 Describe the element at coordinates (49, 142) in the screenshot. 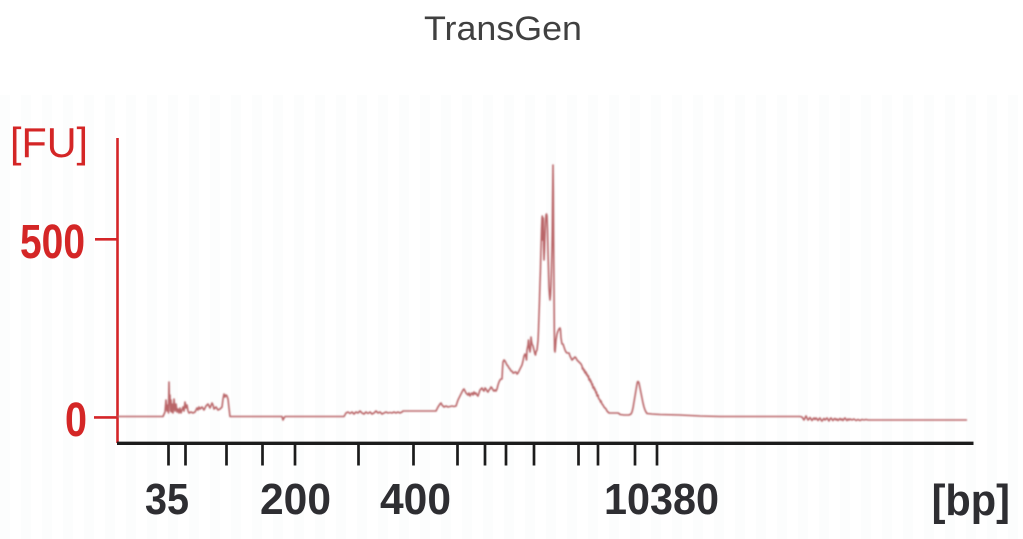

I see `svg-text: [FU]` at that location.